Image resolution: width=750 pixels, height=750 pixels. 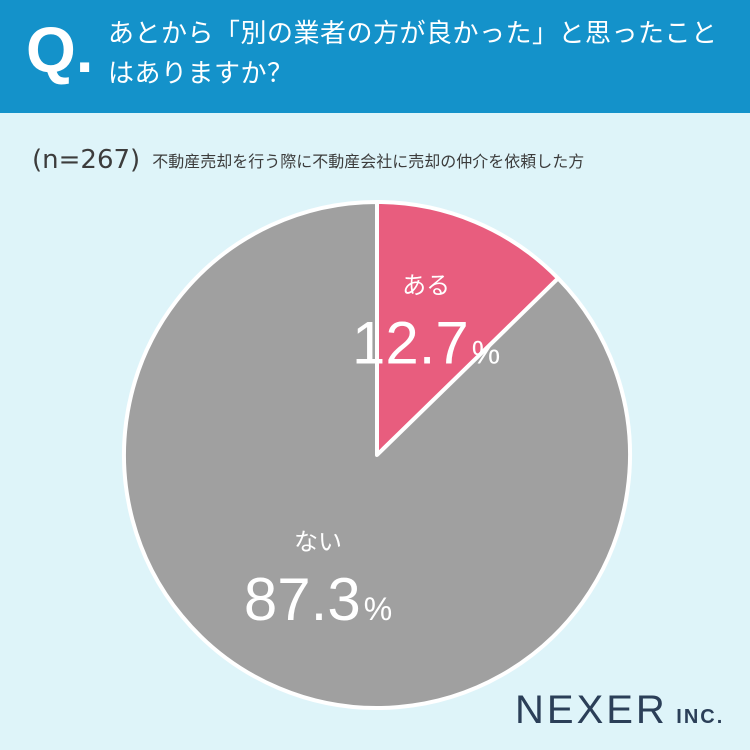 What do you see at coordinates (591, 710) in the screenshot?
I see `logo-main-text: NEXER` at bounding box center [591, 710].